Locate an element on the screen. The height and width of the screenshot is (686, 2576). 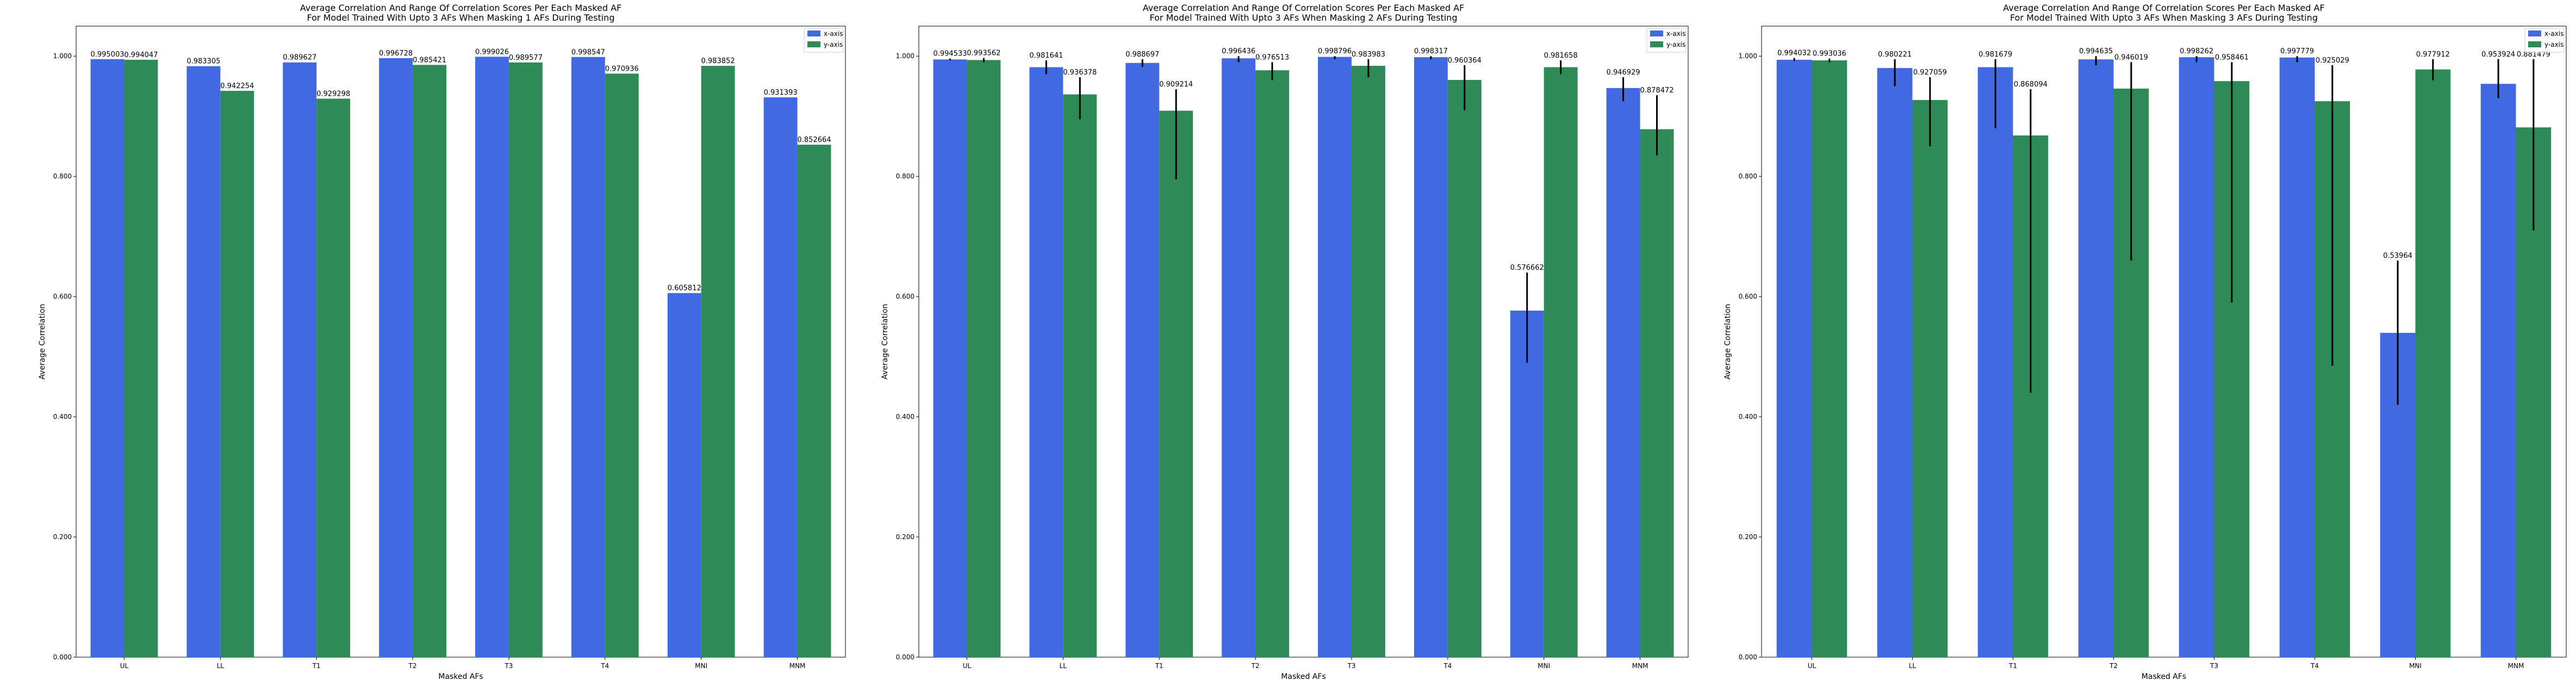
data-label: 0.929298 is located at coordinates (333, 94).